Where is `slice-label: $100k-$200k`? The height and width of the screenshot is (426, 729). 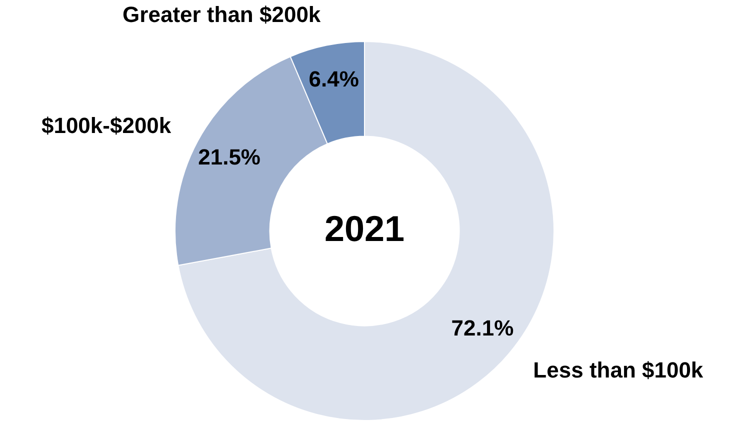 slice-label: $100k-$200k is located at coordinates (106, 125).